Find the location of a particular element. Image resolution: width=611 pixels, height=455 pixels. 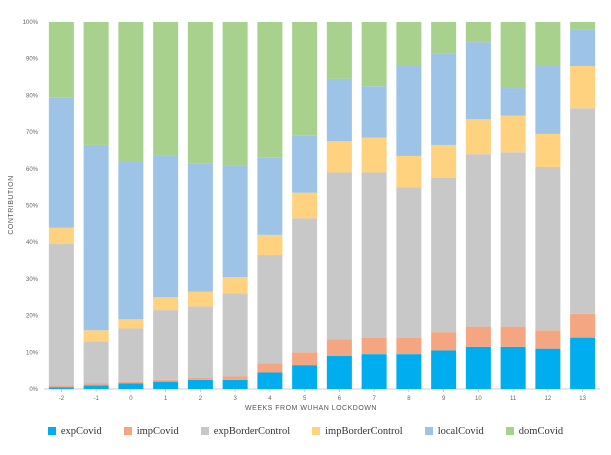

x-tick-label: 5 is located at coordinates (305, 399).